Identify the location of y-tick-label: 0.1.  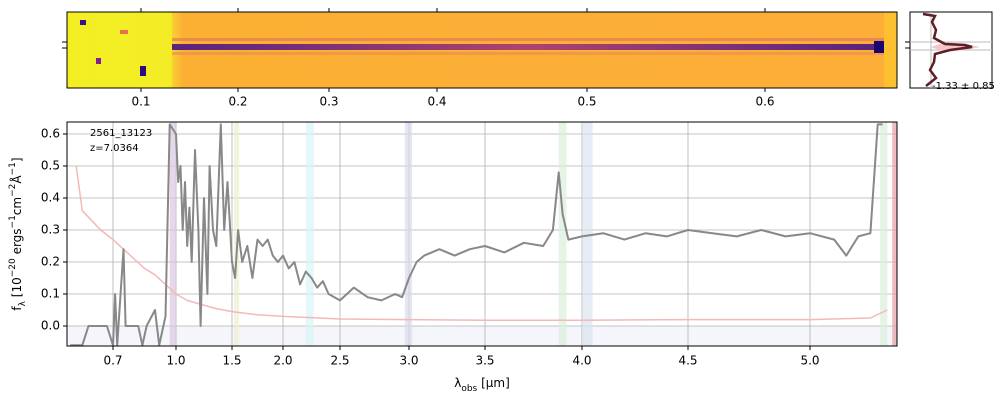
(50, 294).